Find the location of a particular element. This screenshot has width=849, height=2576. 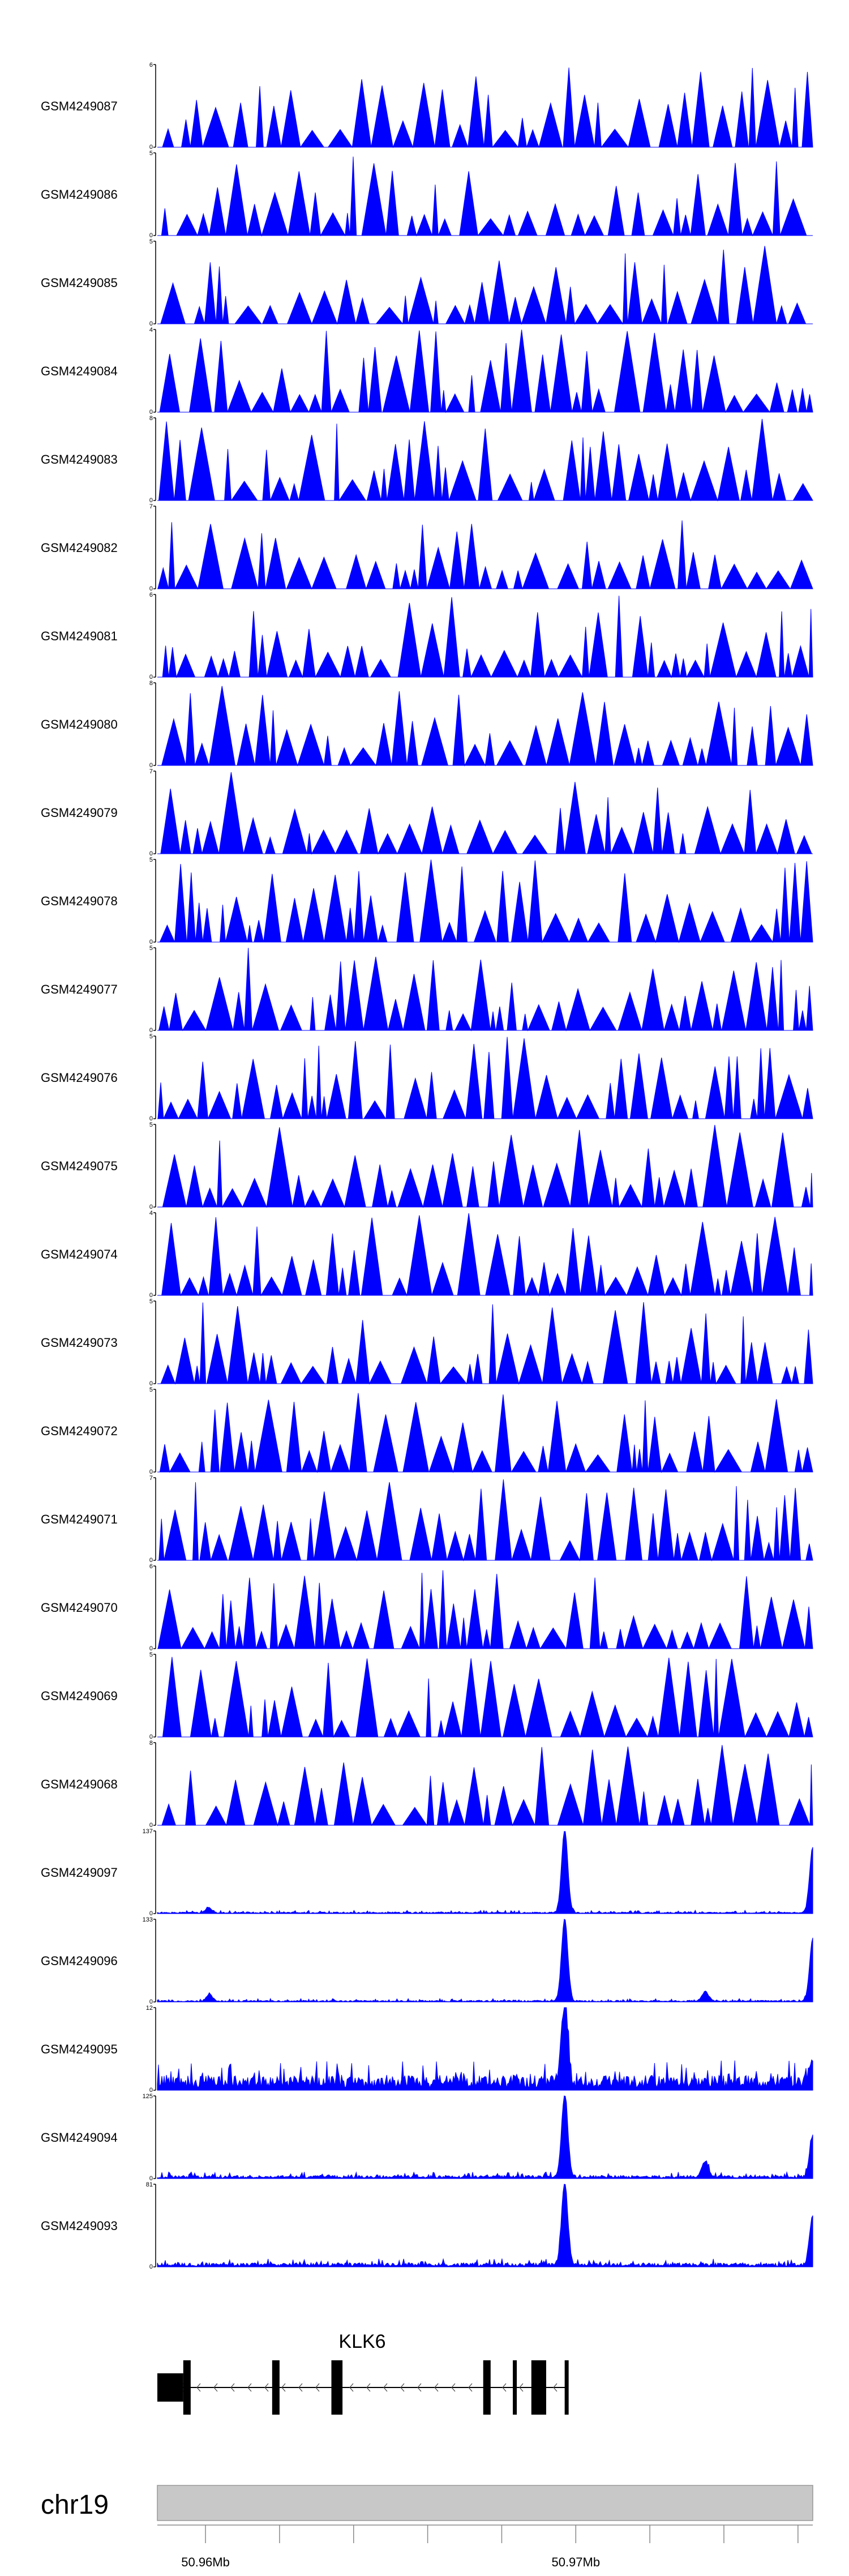

track-GSM4249085: GSM4249085 5 0 is located at coordinates (427, 282).